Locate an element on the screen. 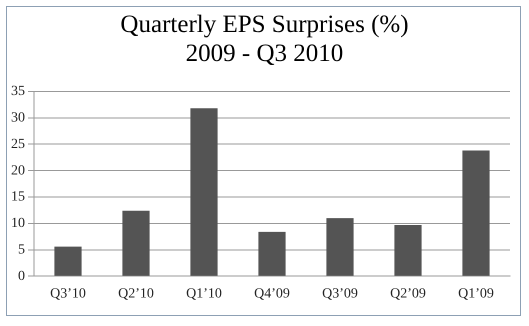  y-tick-label: 5 is located at coordinates (21, 250).